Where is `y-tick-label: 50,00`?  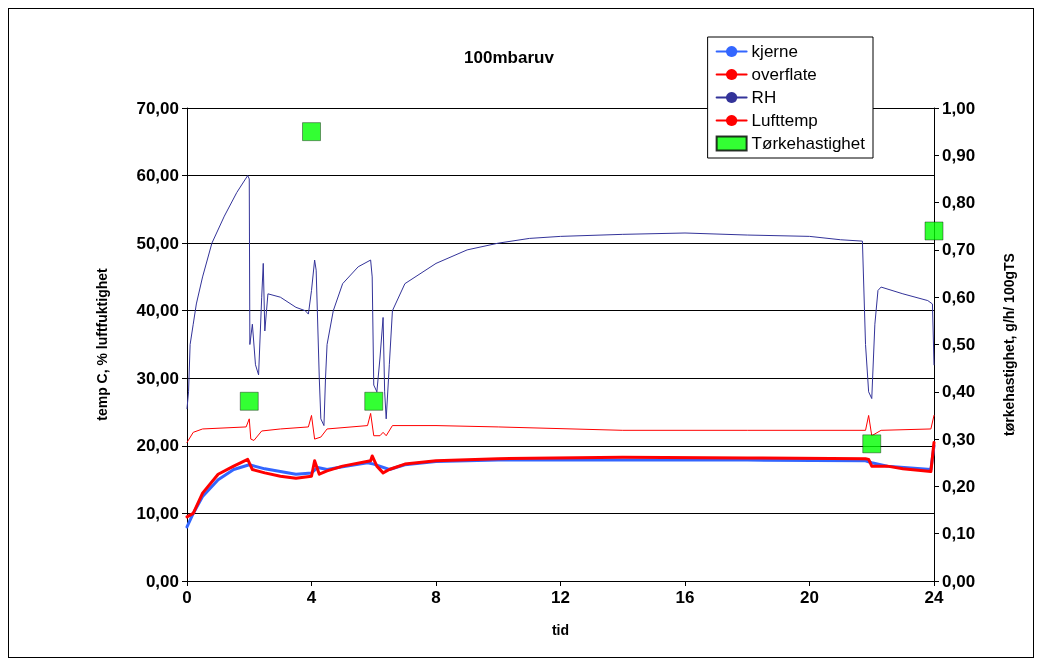
y-tick-label: 50,00 is located at coordinates (157, 243).